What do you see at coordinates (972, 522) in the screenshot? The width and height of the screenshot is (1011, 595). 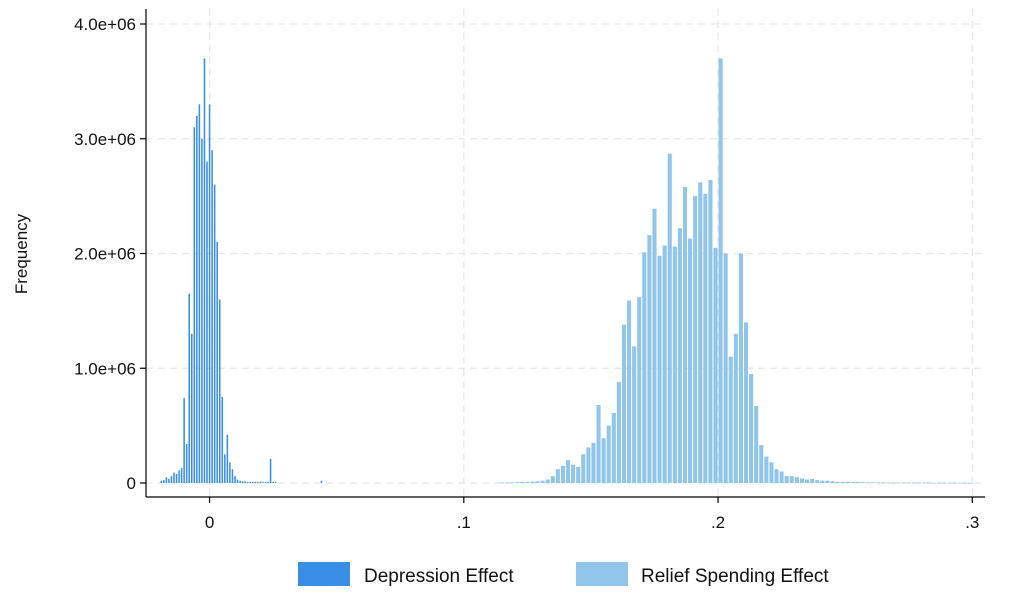 I see `x-tick-label: .3` at bounding box center [972, 522].